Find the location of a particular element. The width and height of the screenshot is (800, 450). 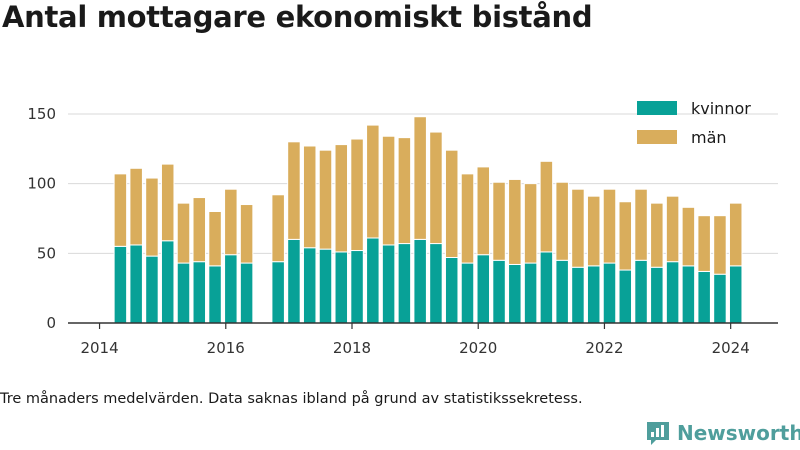

legend: kvinnor män is located at coordinates (694, 123).